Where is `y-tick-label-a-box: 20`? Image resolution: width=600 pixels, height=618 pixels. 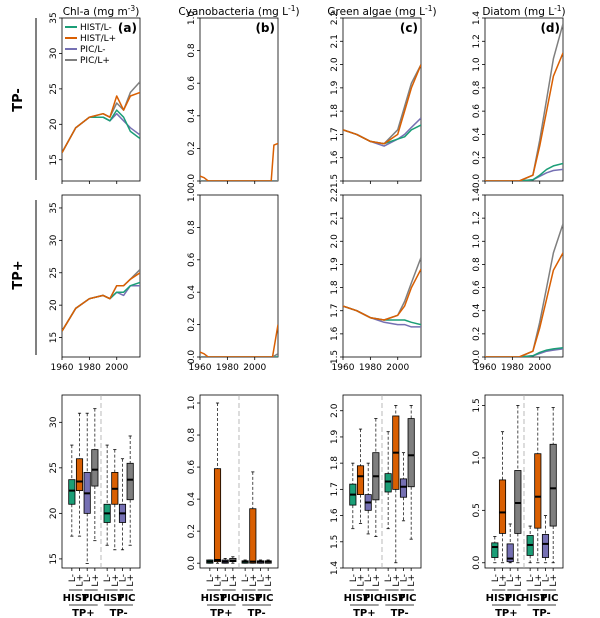 y-tick-label-a-box: 20 is located at coordinates (54, 513).